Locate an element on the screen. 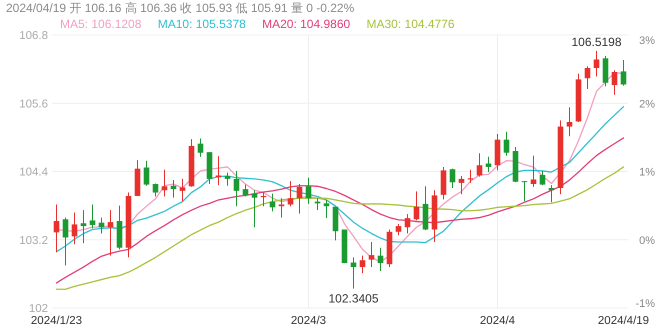 The height and width of the screenshot is (328, 659). y2-tick-label: 2% is located at coordinates (647, 104).